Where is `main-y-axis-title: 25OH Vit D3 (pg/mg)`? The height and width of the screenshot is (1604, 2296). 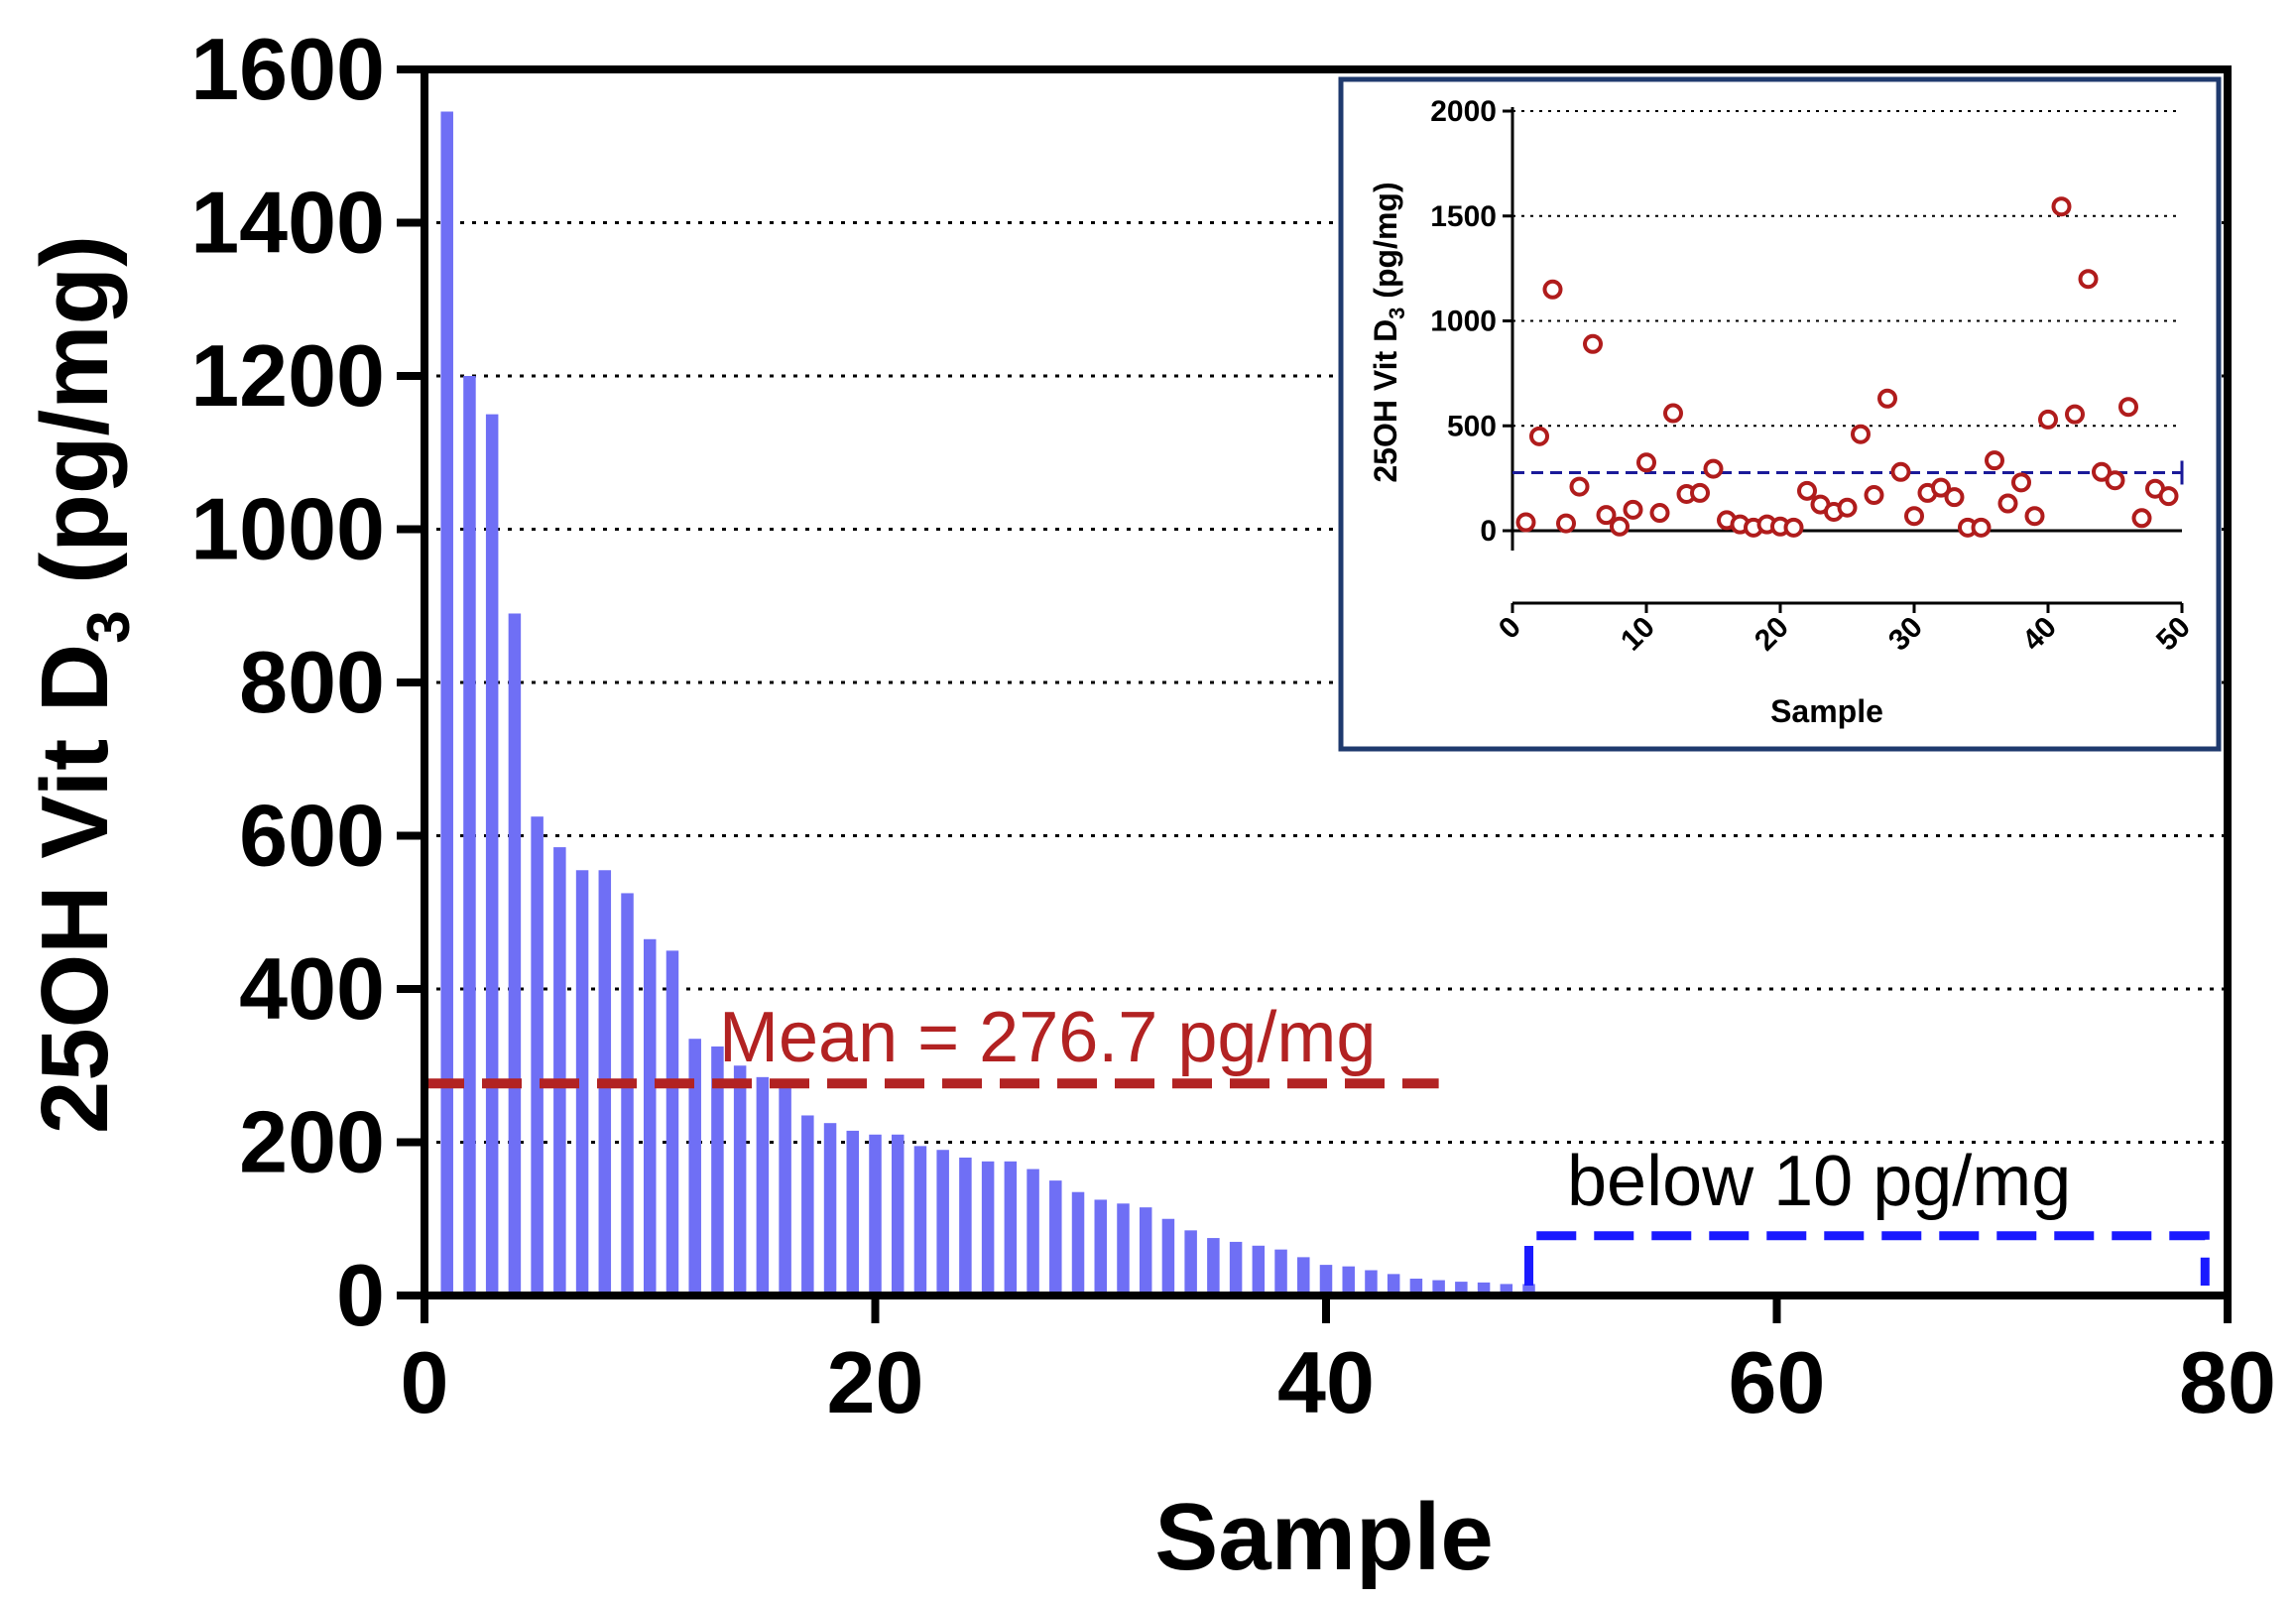
main-y-axis-title: 25OH Vit D3 (pg/mg) is located at coordinates (82, 684).